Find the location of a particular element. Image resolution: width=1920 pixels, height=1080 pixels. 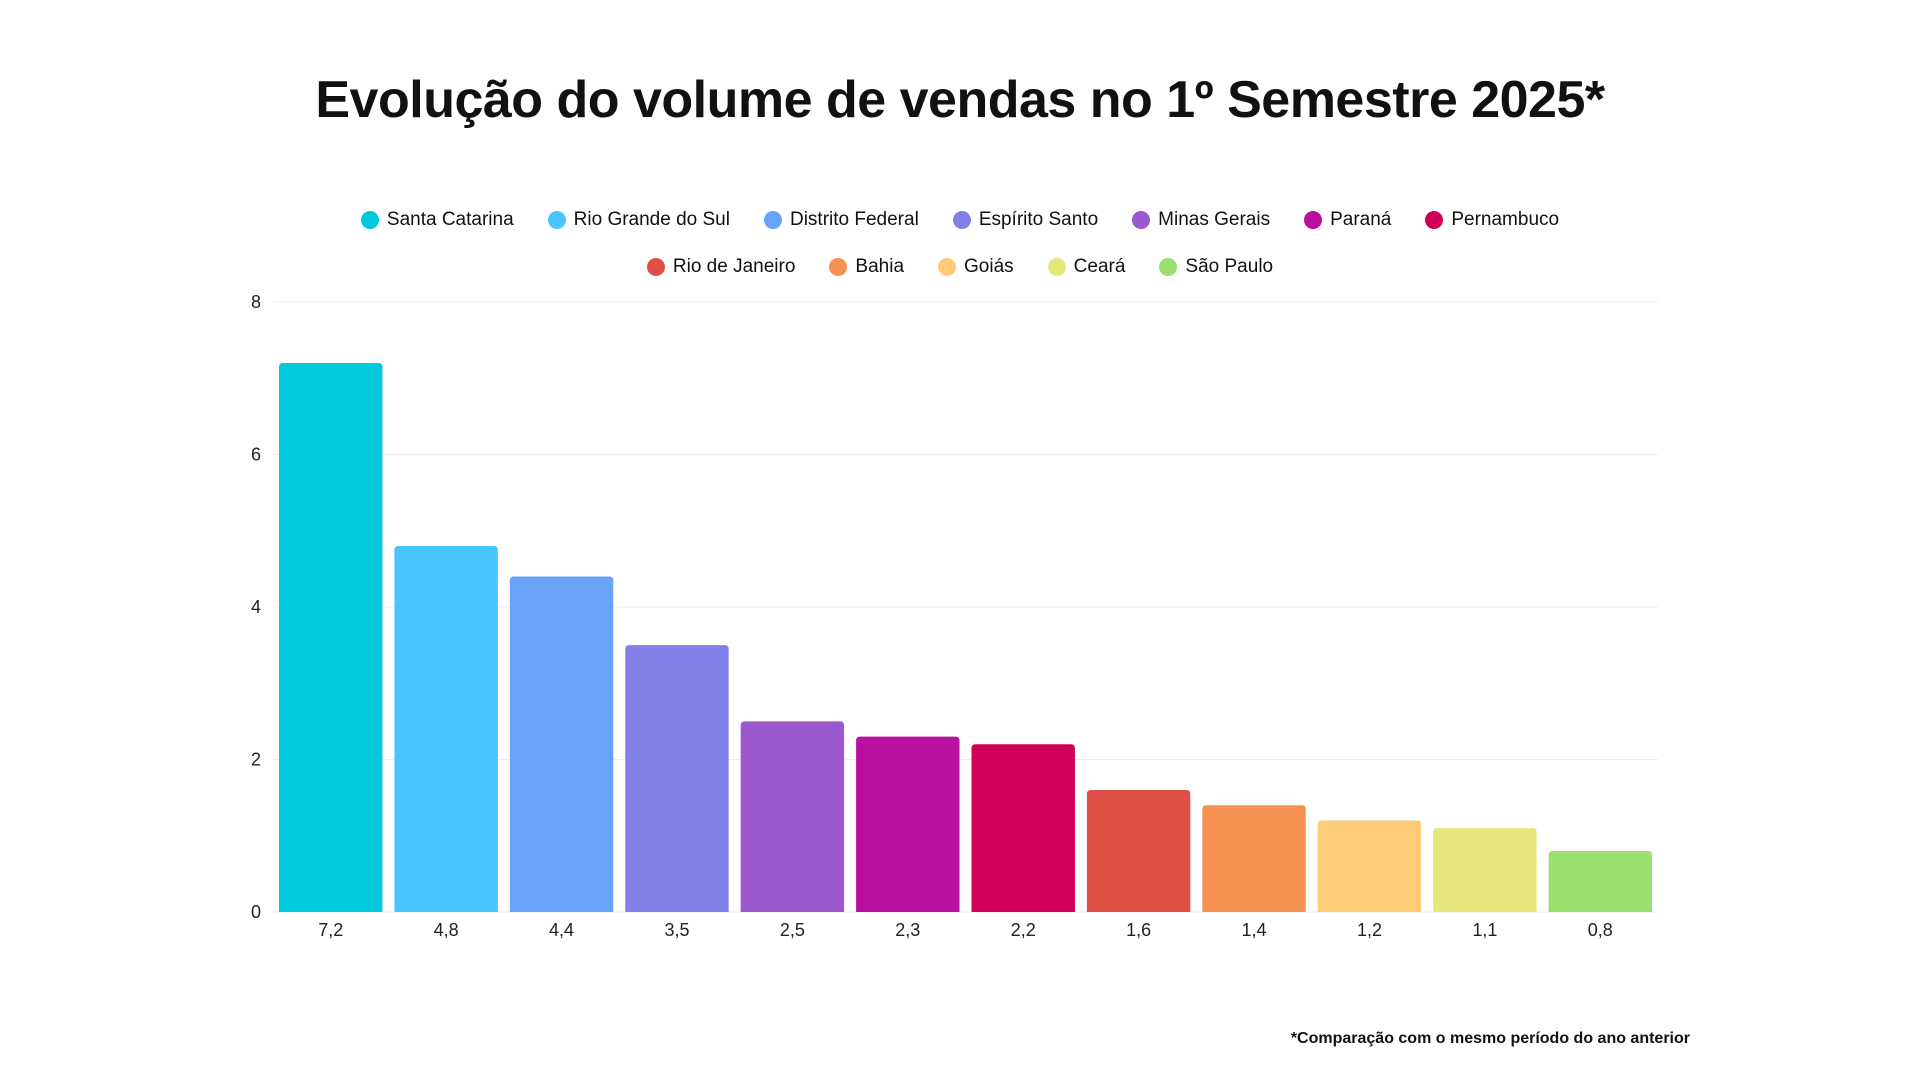

y-tick-label: 6 is located at coordinates (256, 455).